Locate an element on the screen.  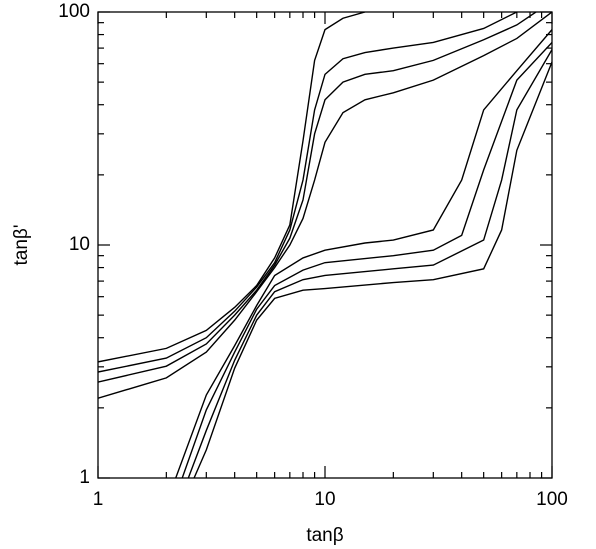
x-tick-label: 1 is located at coordinates (98, 499).